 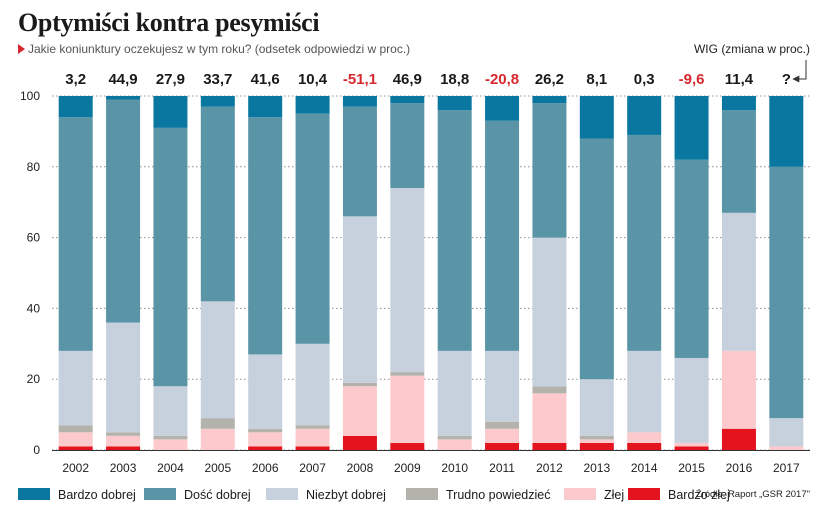 I want to click on legend-label: Niezbyt dobrej, so click(x=346, y=495).